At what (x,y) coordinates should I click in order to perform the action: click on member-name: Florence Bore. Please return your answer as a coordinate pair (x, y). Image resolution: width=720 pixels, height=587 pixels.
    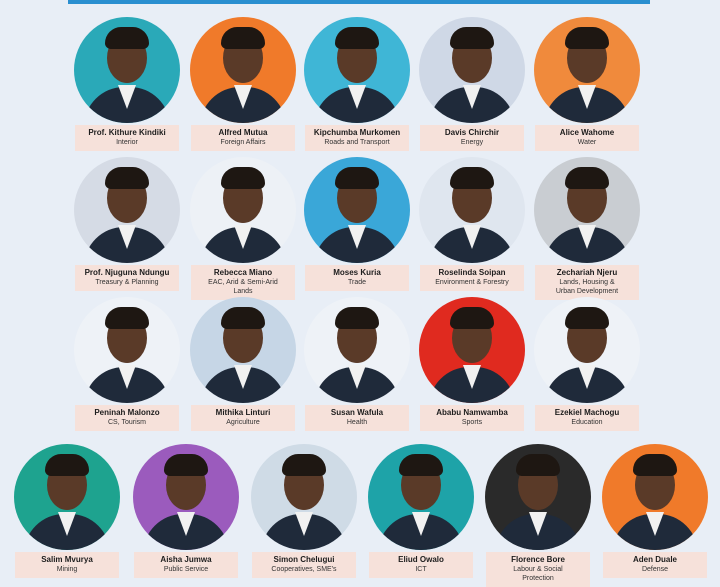
    Looking at the image, I should click on (538, 559).